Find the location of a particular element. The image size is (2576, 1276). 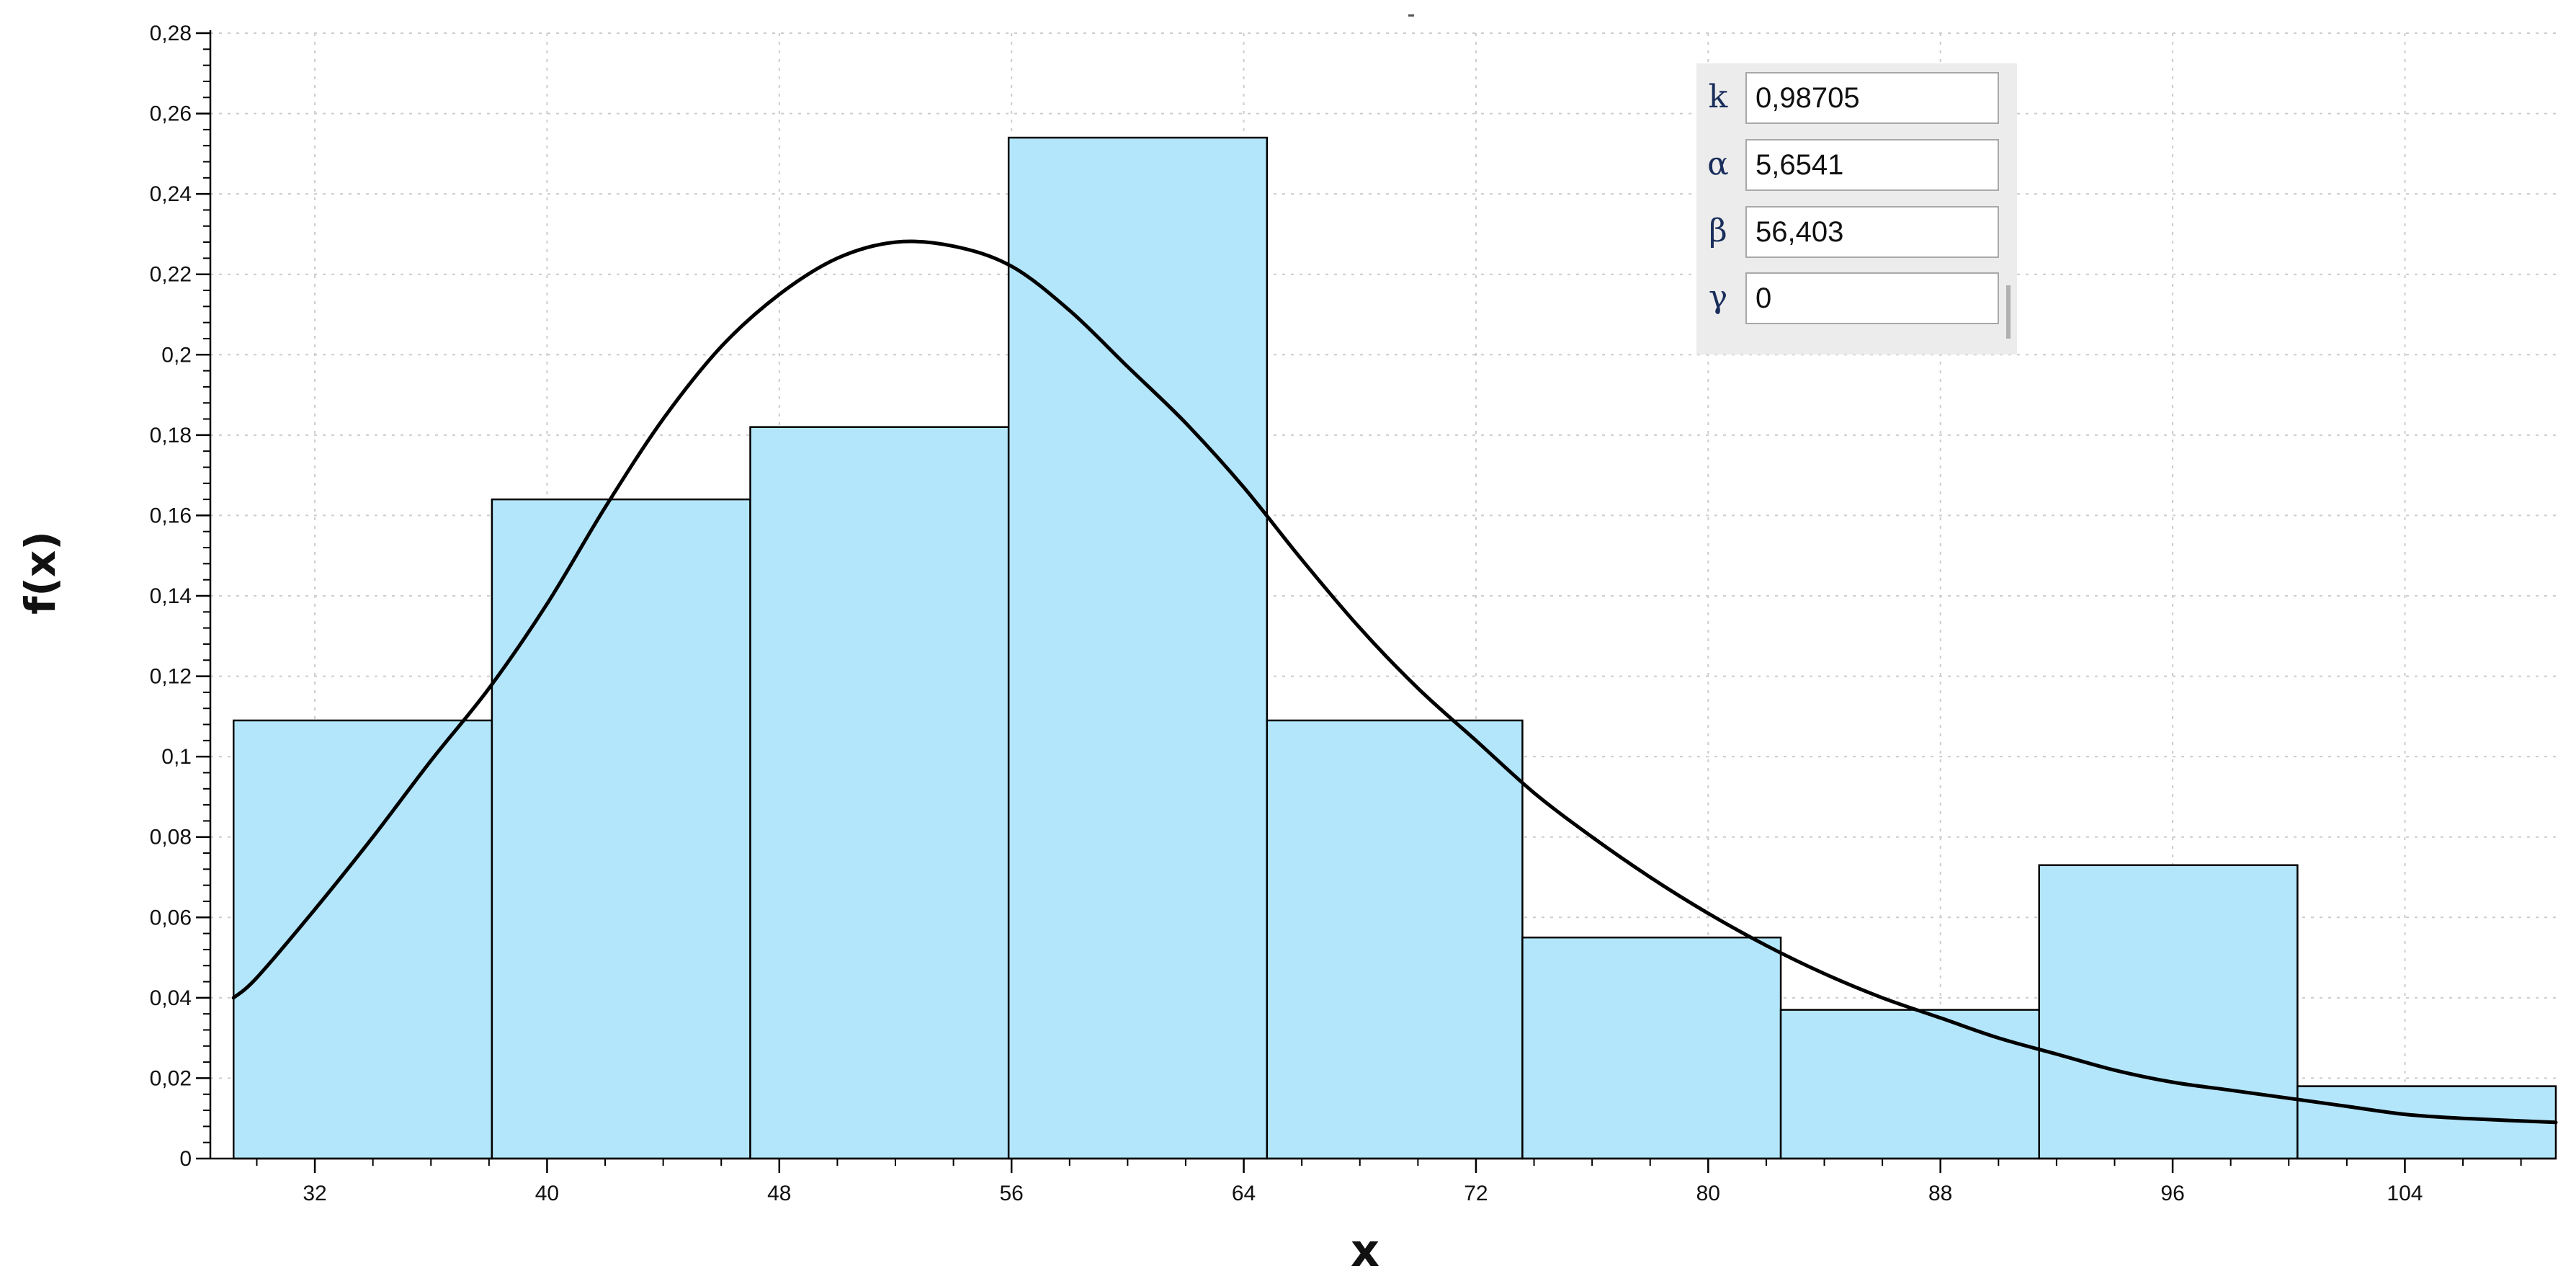

x-axis-label: x is located at coordinates (1365, 1250).